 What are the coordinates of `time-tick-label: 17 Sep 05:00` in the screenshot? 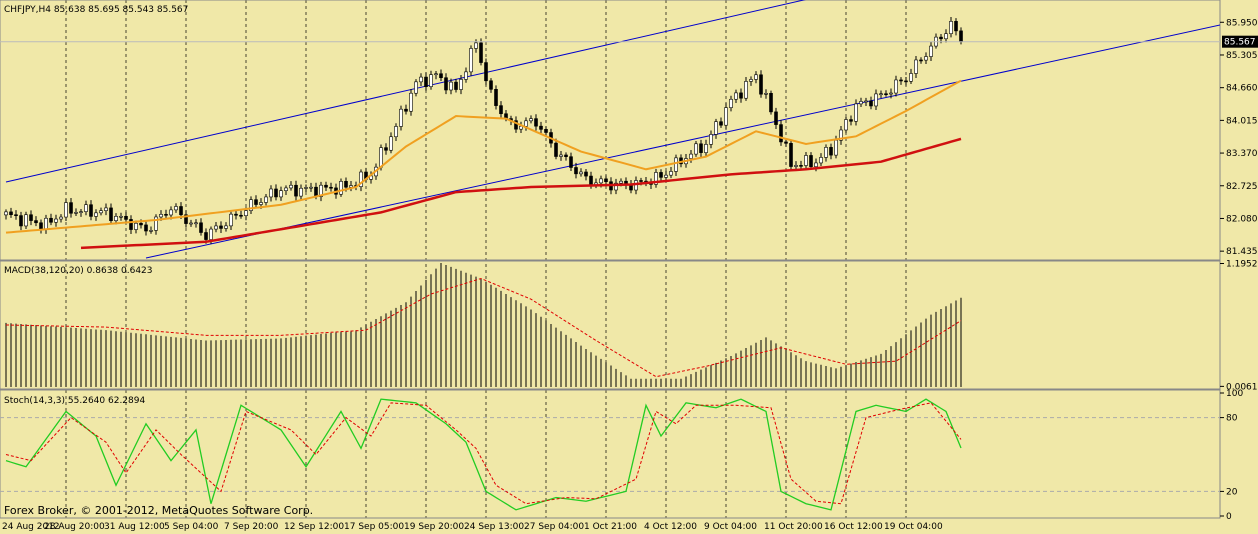 It's located at (374, 527).